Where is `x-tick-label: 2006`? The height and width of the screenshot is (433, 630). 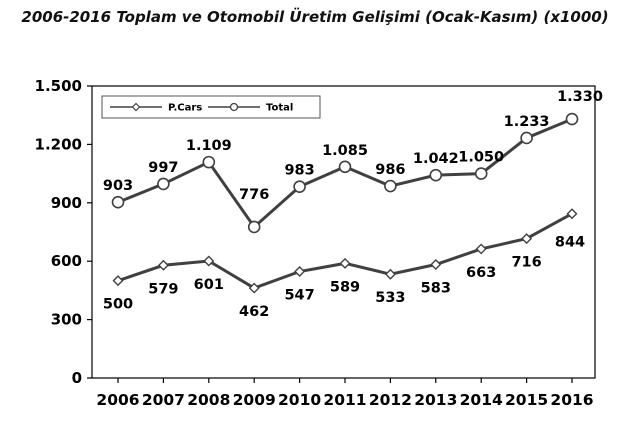
x-tick-label: 2006 is located at coordinates (117, 400).